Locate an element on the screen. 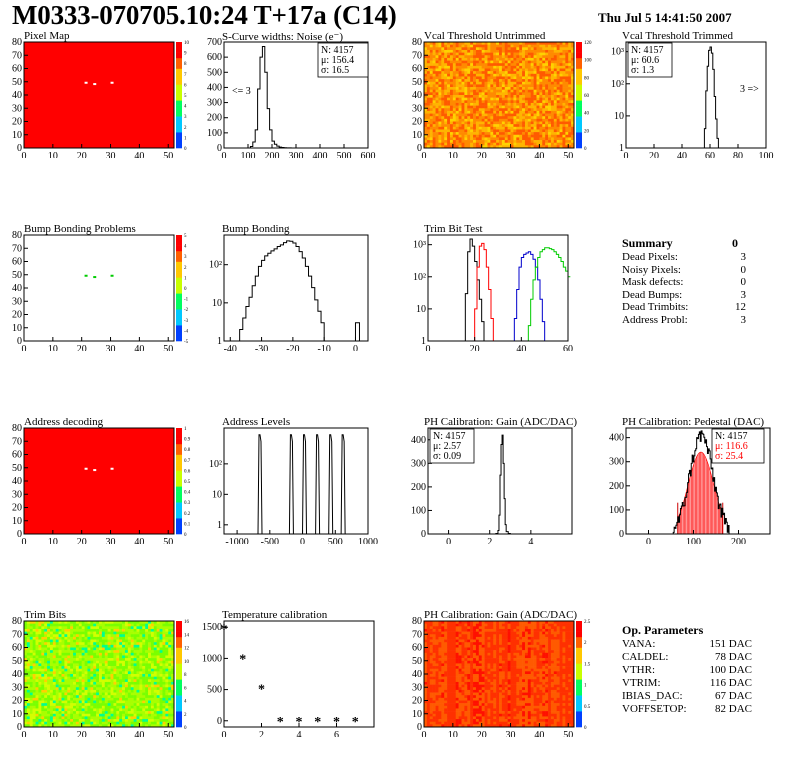 The height and width of the screenshot is (772, 796). vcal-untrimmed-ytick-label: 60 is located at coordinates (417, 69).